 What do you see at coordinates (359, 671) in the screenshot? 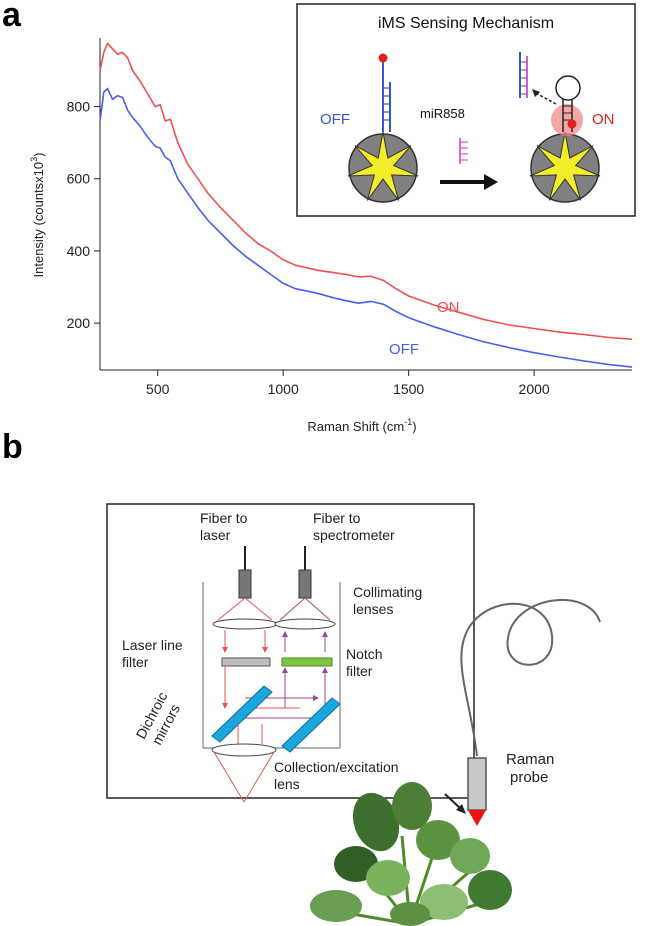
I see `label-notch-2: filter` at bounding box center [359, 671].